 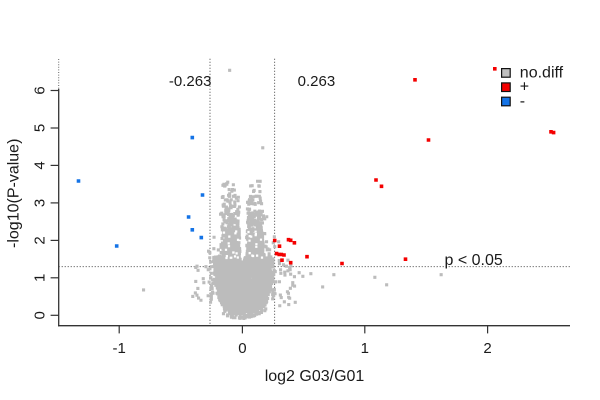 I want to click on svg-text: -log10(P-value), so click(x=14, y=193).